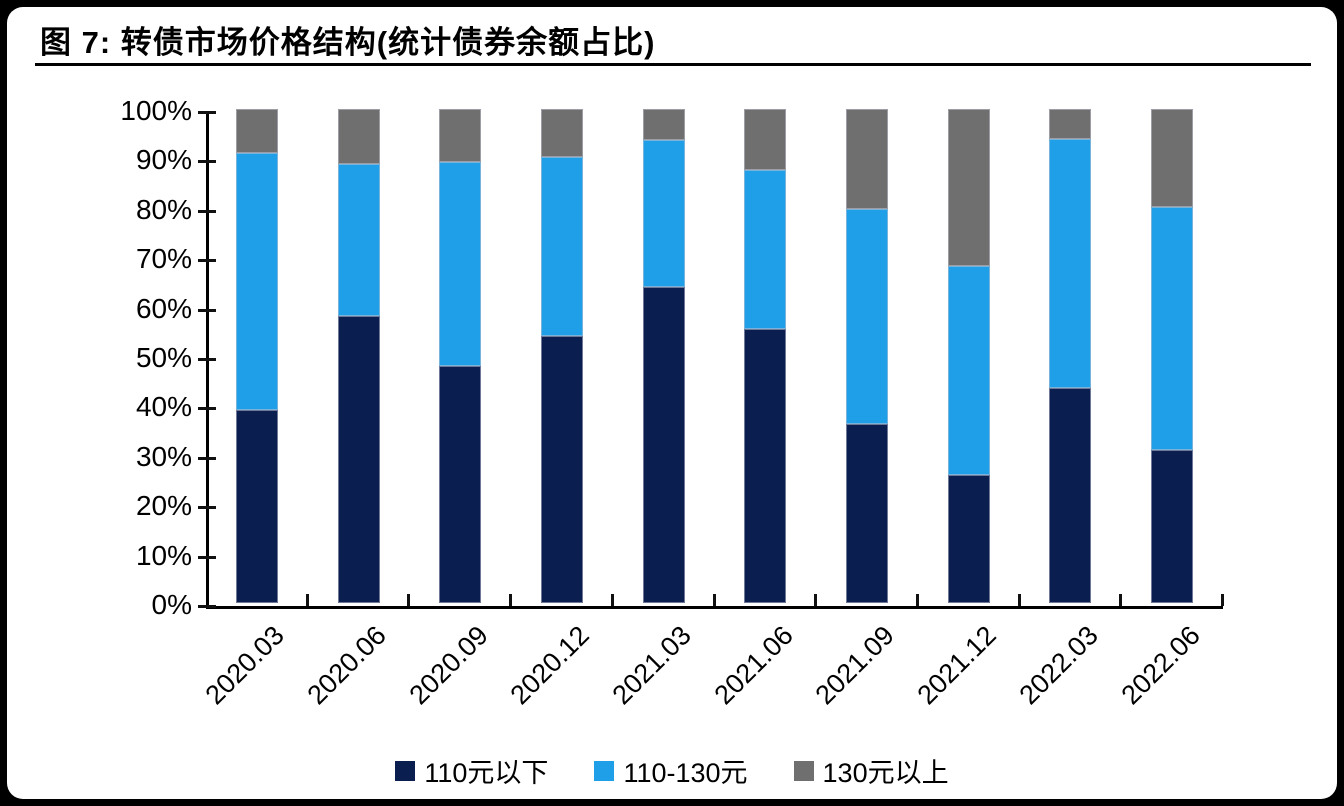 The width and height of the screenshot is (1344, 806). Describe the element at coordinates (651, 665) in the screenshot. I see `x-axis-tick-label: 2021.03` at that location.